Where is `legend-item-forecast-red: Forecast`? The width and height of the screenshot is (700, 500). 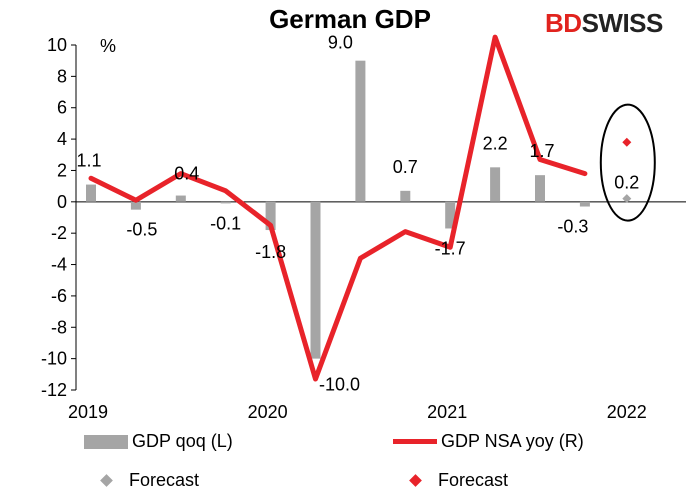 legend-item-forecast-red: Forecast is located at coordinates (450, 480).